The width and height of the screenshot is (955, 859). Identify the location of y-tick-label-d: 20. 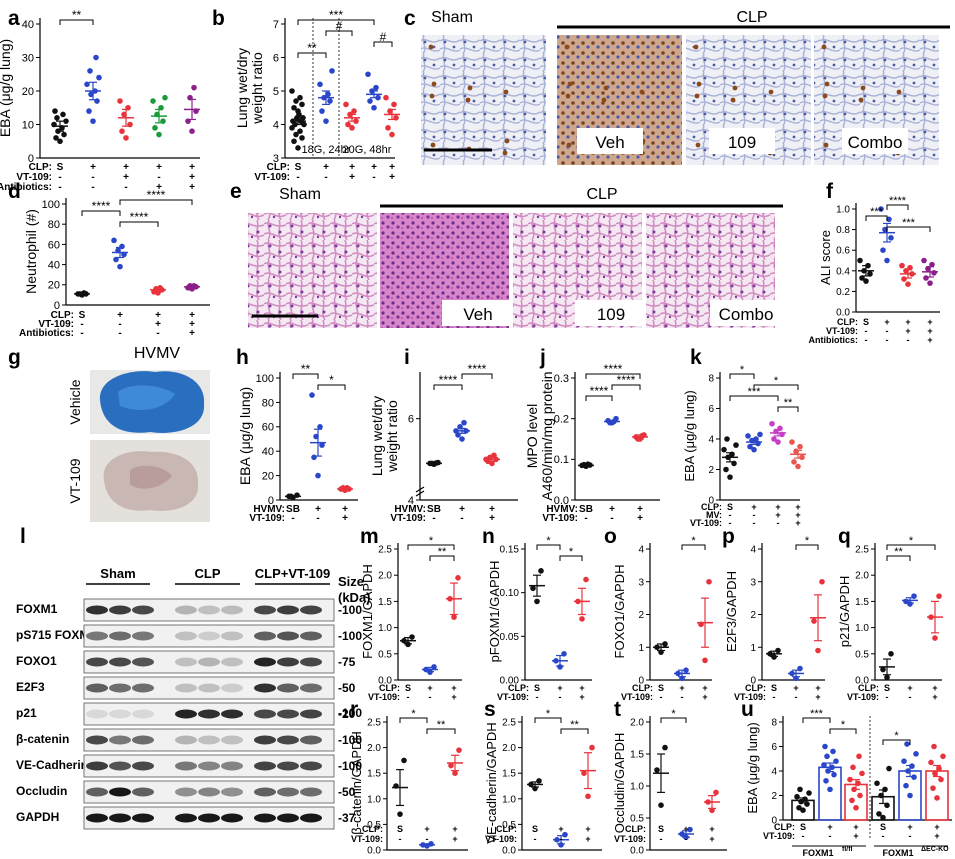
(54, 286).